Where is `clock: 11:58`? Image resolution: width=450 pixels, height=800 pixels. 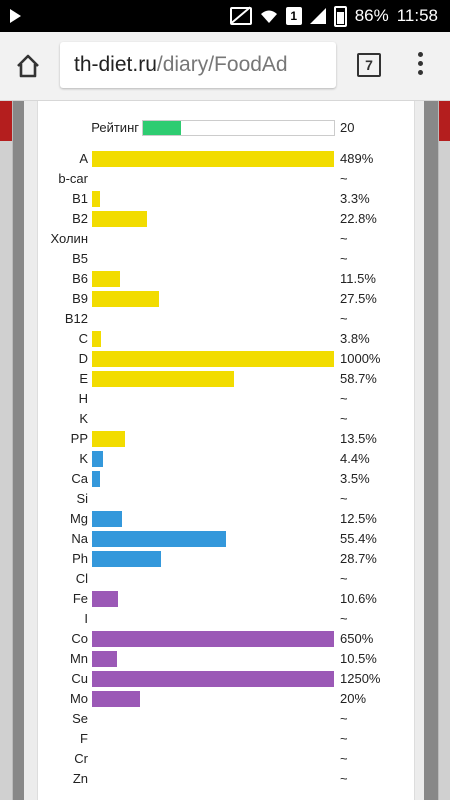 clock: 11:58 is located at coordinates (417, 15).